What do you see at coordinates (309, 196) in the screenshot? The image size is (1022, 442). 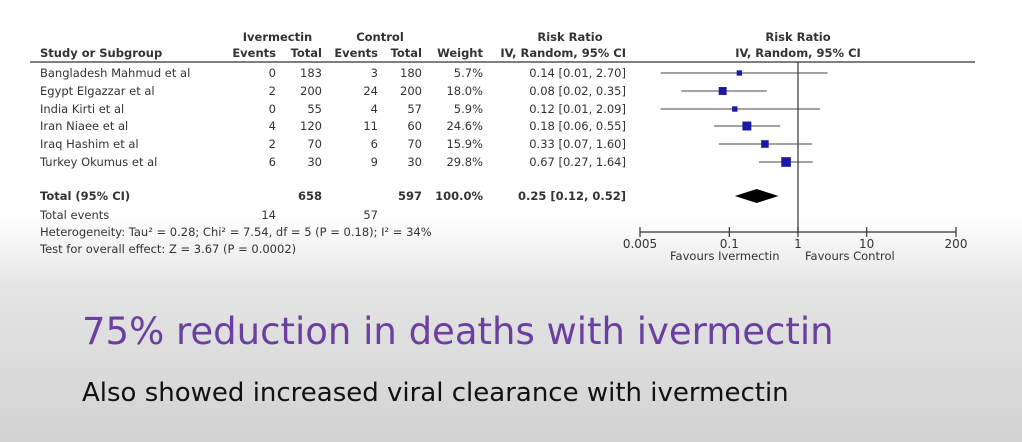 I see `total-n1: 658` at bounding box center [309, 196].